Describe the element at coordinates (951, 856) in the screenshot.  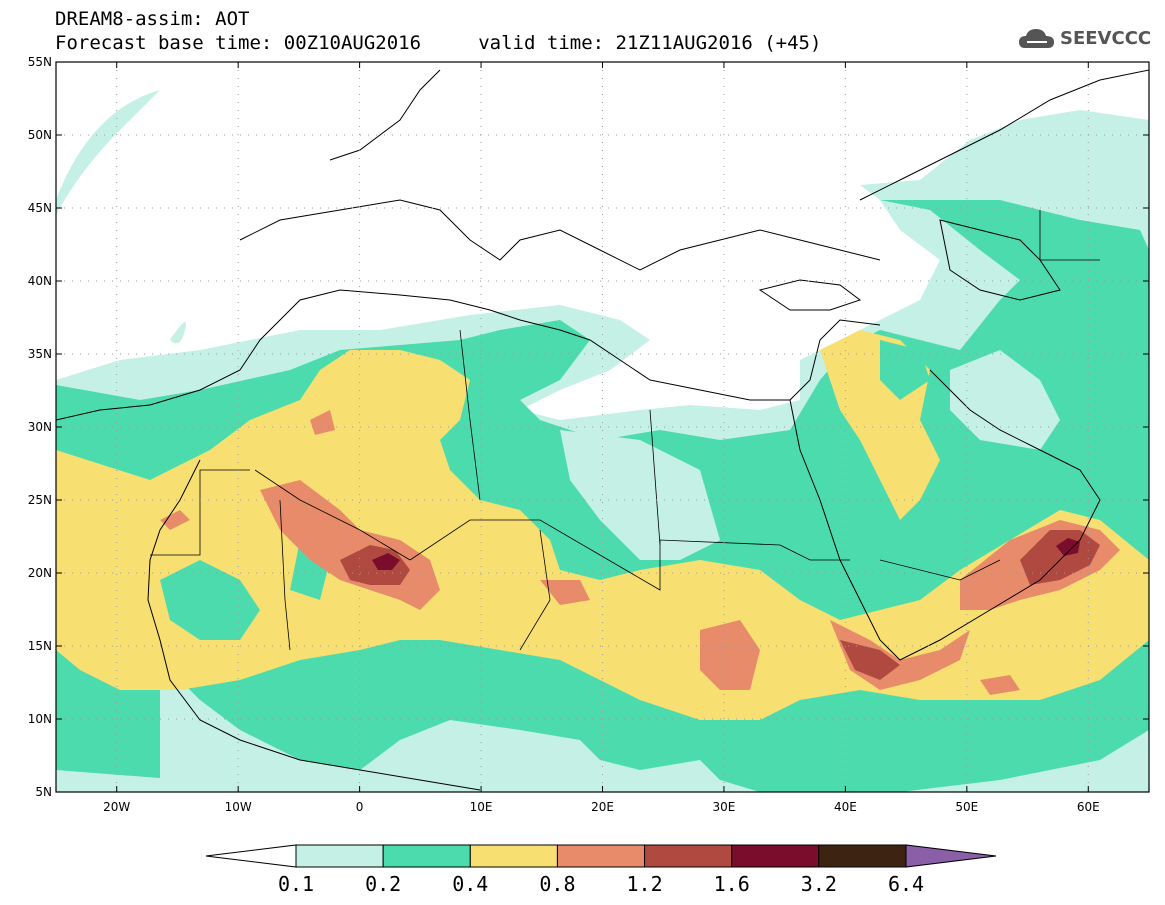
I see `colorbar-over-arrow` at that location.